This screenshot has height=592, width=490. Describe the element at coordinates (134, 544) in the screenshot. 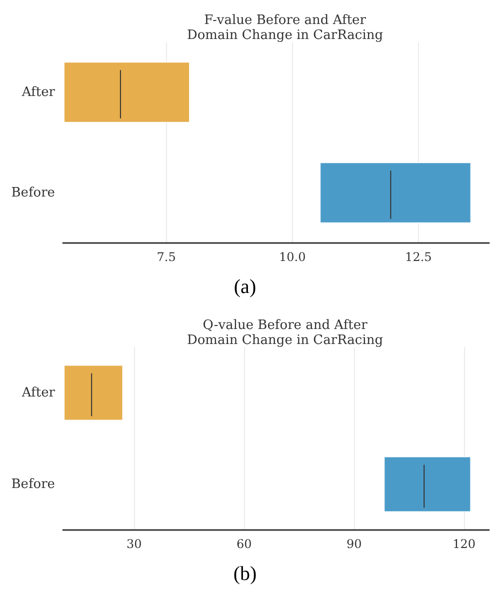

I see `x-tick-label: 30` at that location.